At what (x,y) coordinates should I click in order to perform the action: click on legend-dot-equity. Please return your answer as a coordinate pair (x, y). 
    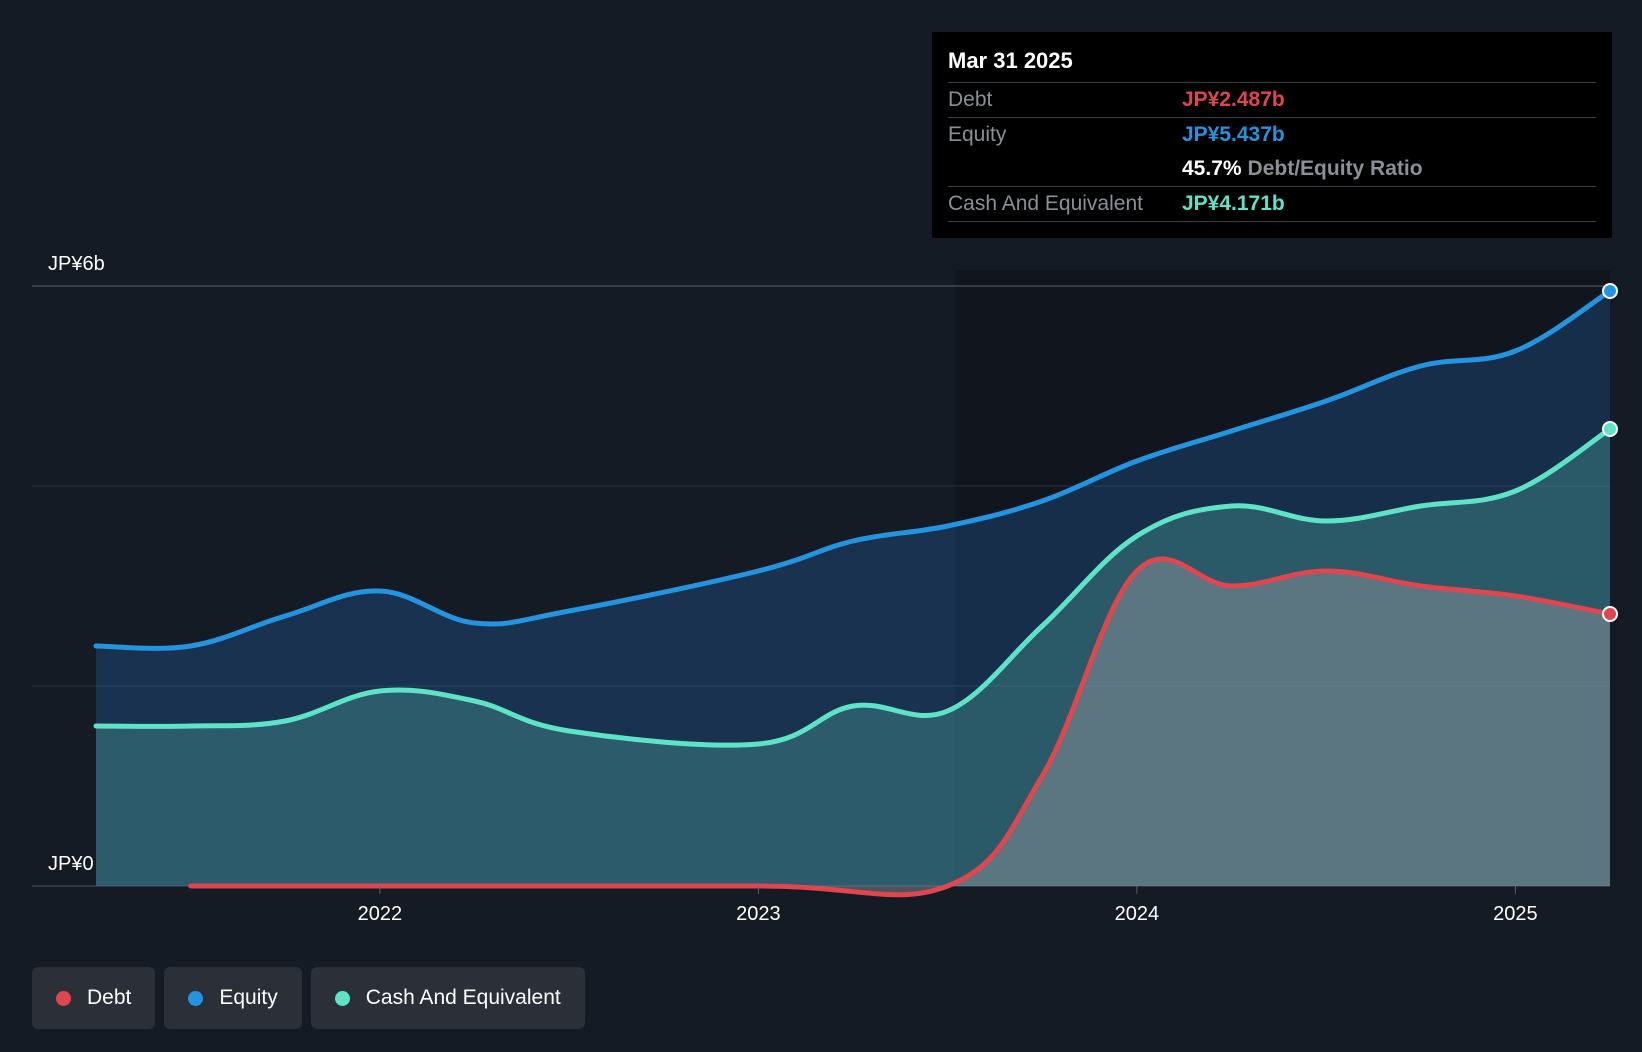
    Looking at the image, I should click on (196, 998).